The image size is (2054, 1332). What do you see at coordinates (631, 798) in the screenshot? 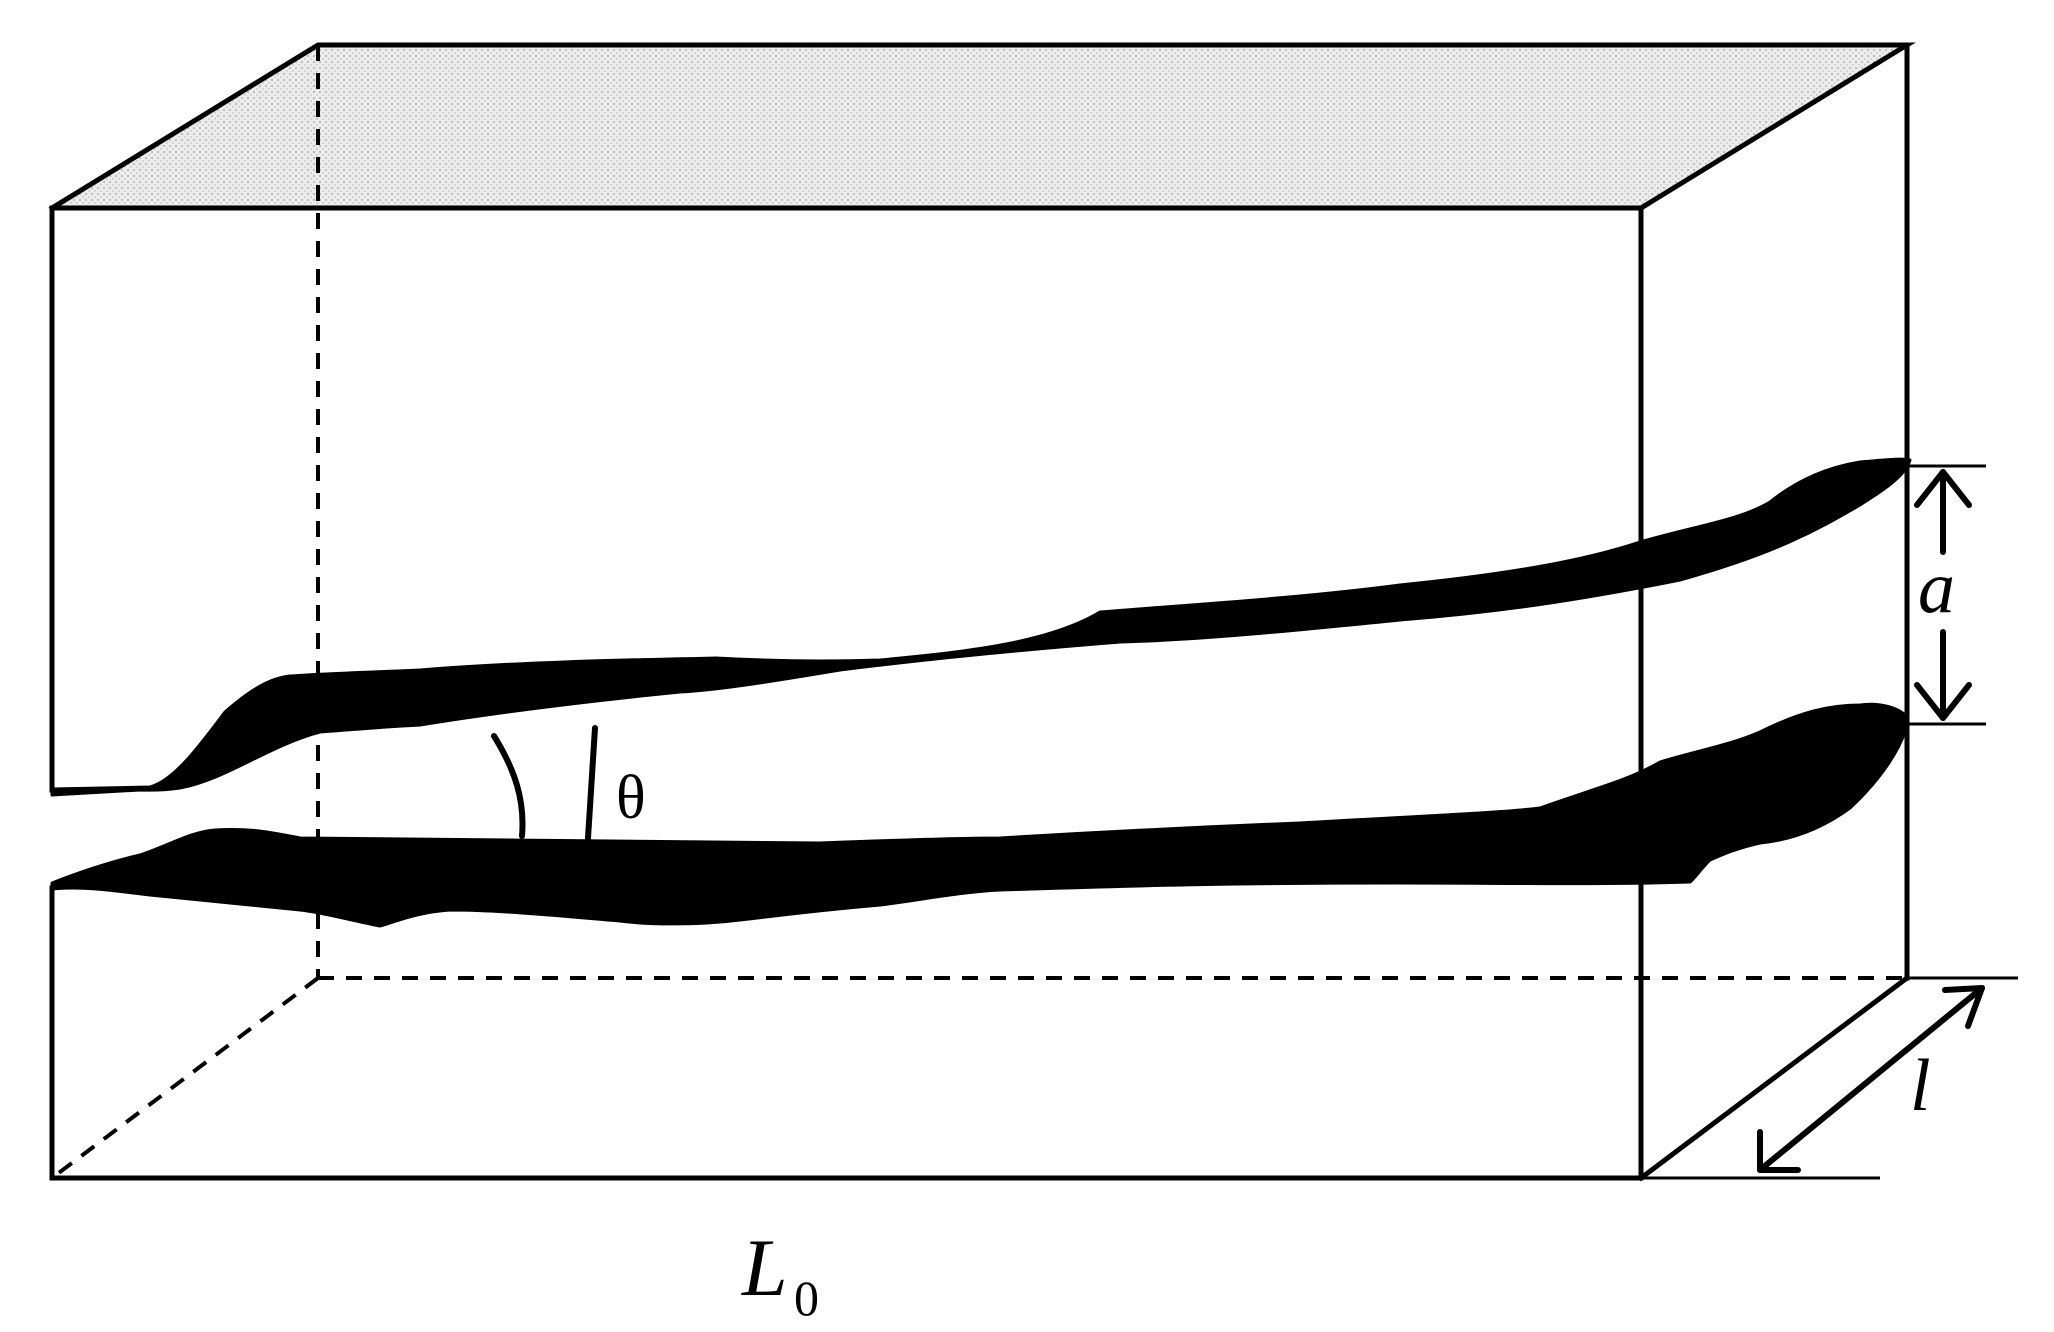
I see `angle-label: θ` at bounding box center [631, 798].